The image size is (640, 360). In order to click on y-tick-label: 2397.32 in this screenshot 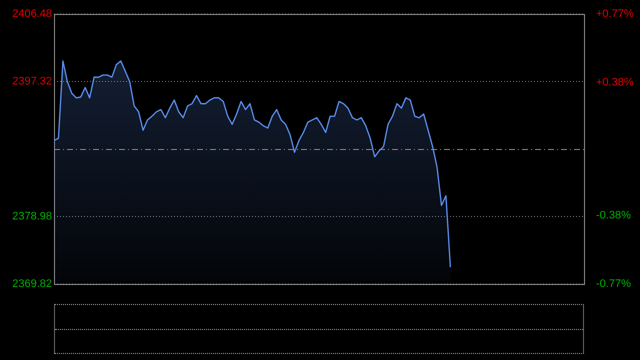, I will do `click(32, 81)`.